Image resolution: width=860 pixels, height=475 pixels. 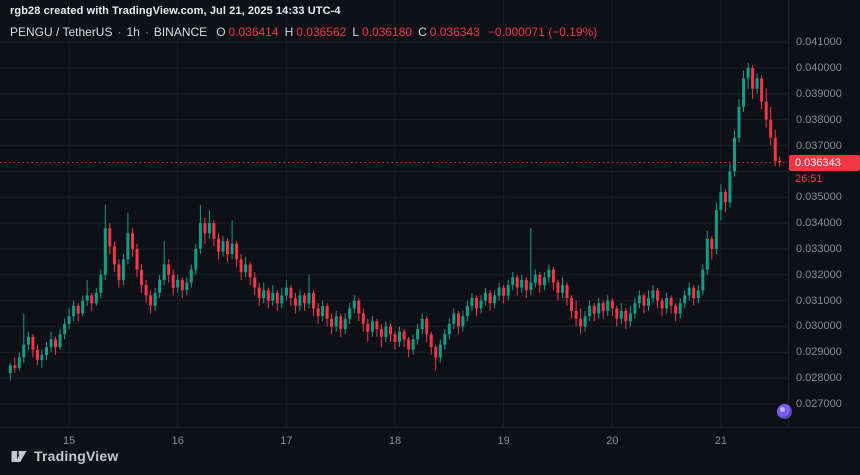 What do you see at coordinates (286, 441) in the screenshot?
I see `time-tick-label: 17` at bounding box center [286, 441].